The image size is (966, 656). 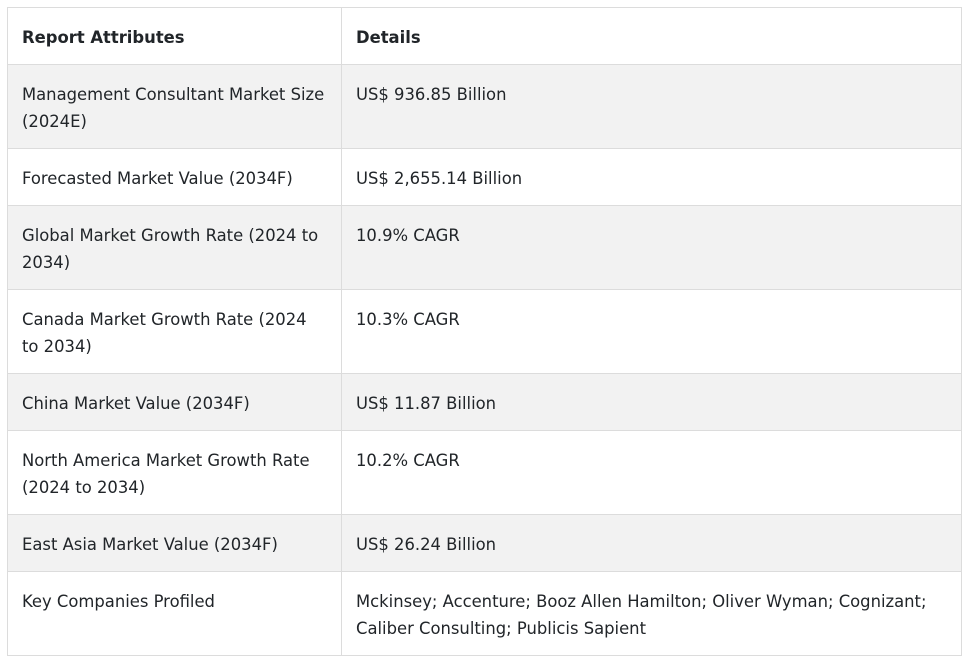 I want to click on table-header-row: Report Attributes Details, so click(x=484, y=36).